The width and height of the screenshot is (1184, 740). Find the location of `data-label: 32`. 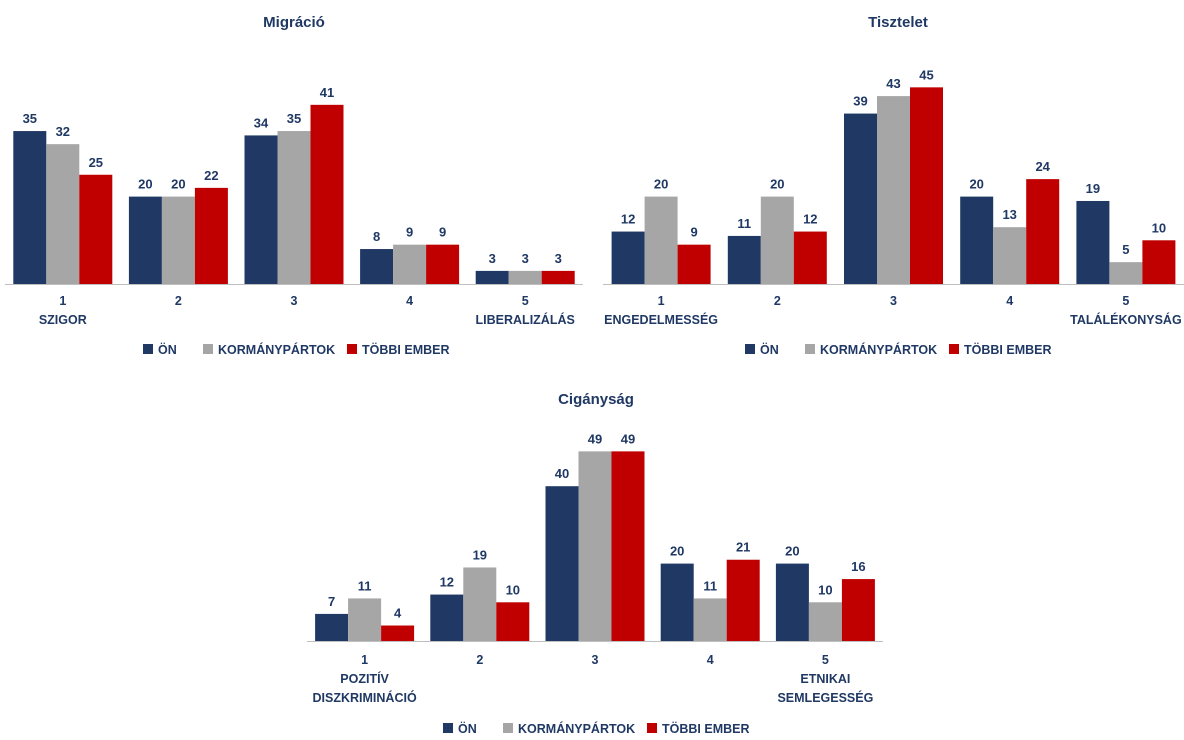

data-label: 32 is located at coordinates (63, 131).